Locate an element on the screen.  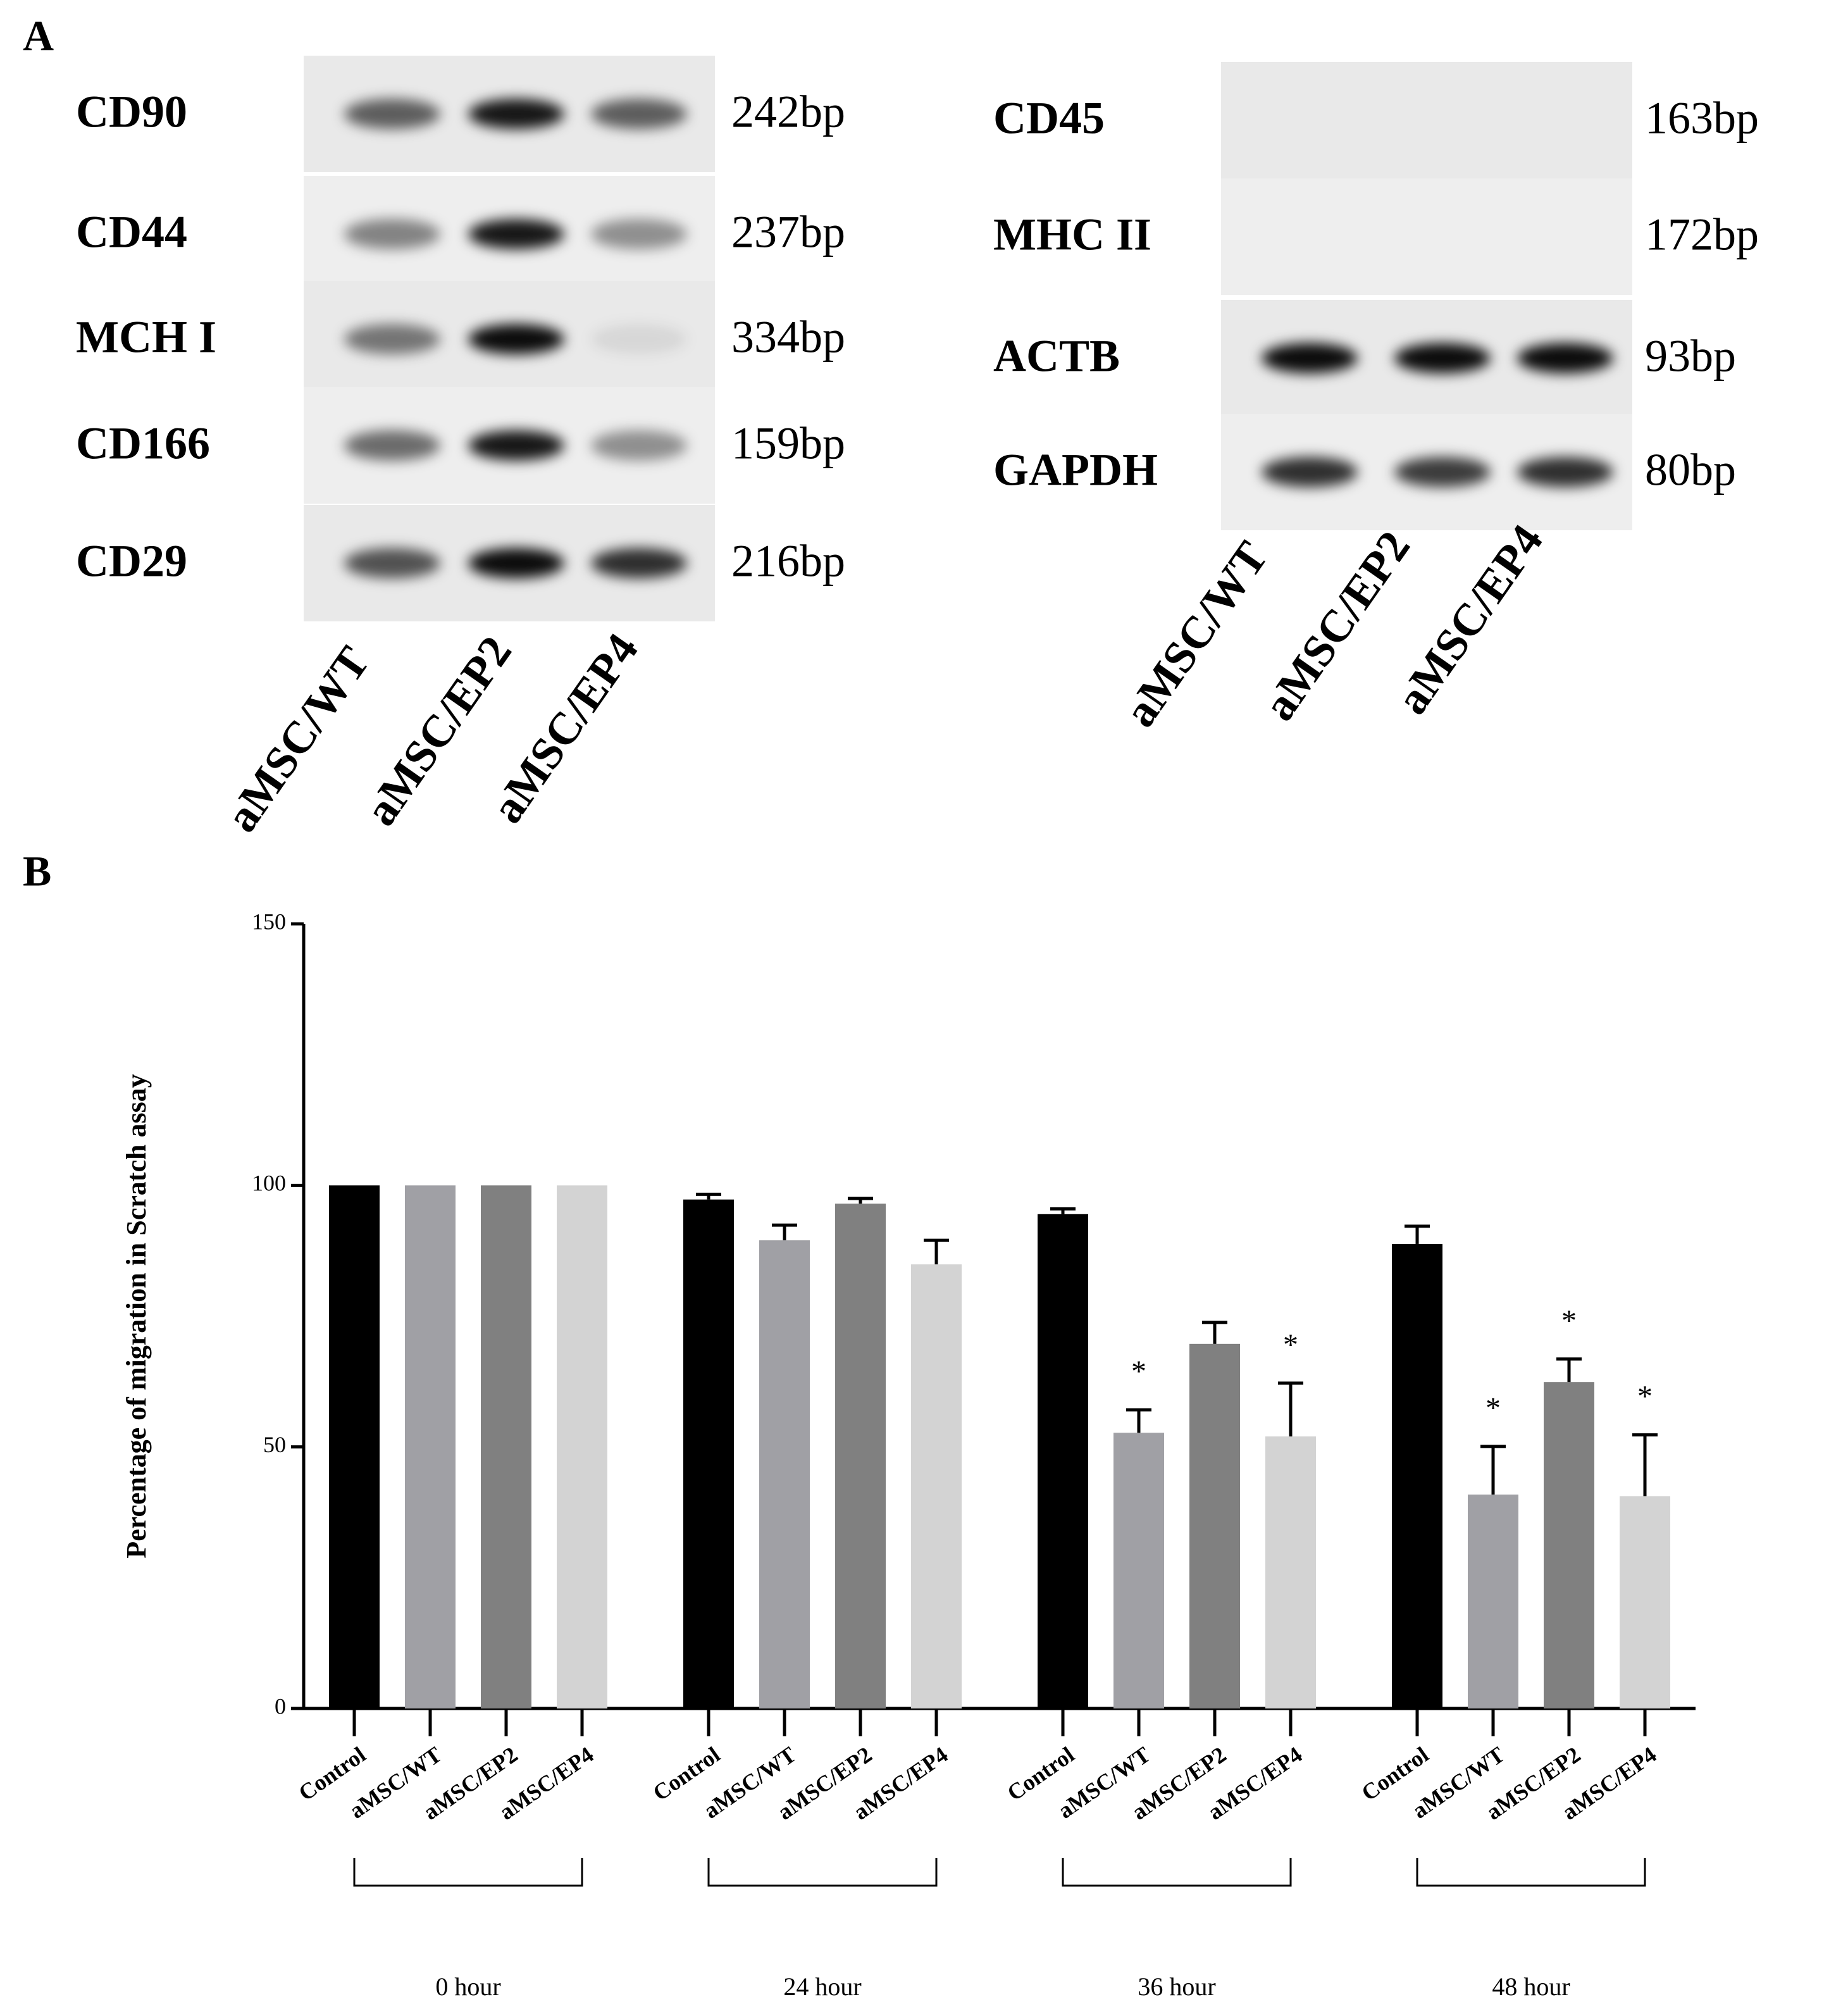
group-label: 0 hour is located at coordinates (467, 1987).